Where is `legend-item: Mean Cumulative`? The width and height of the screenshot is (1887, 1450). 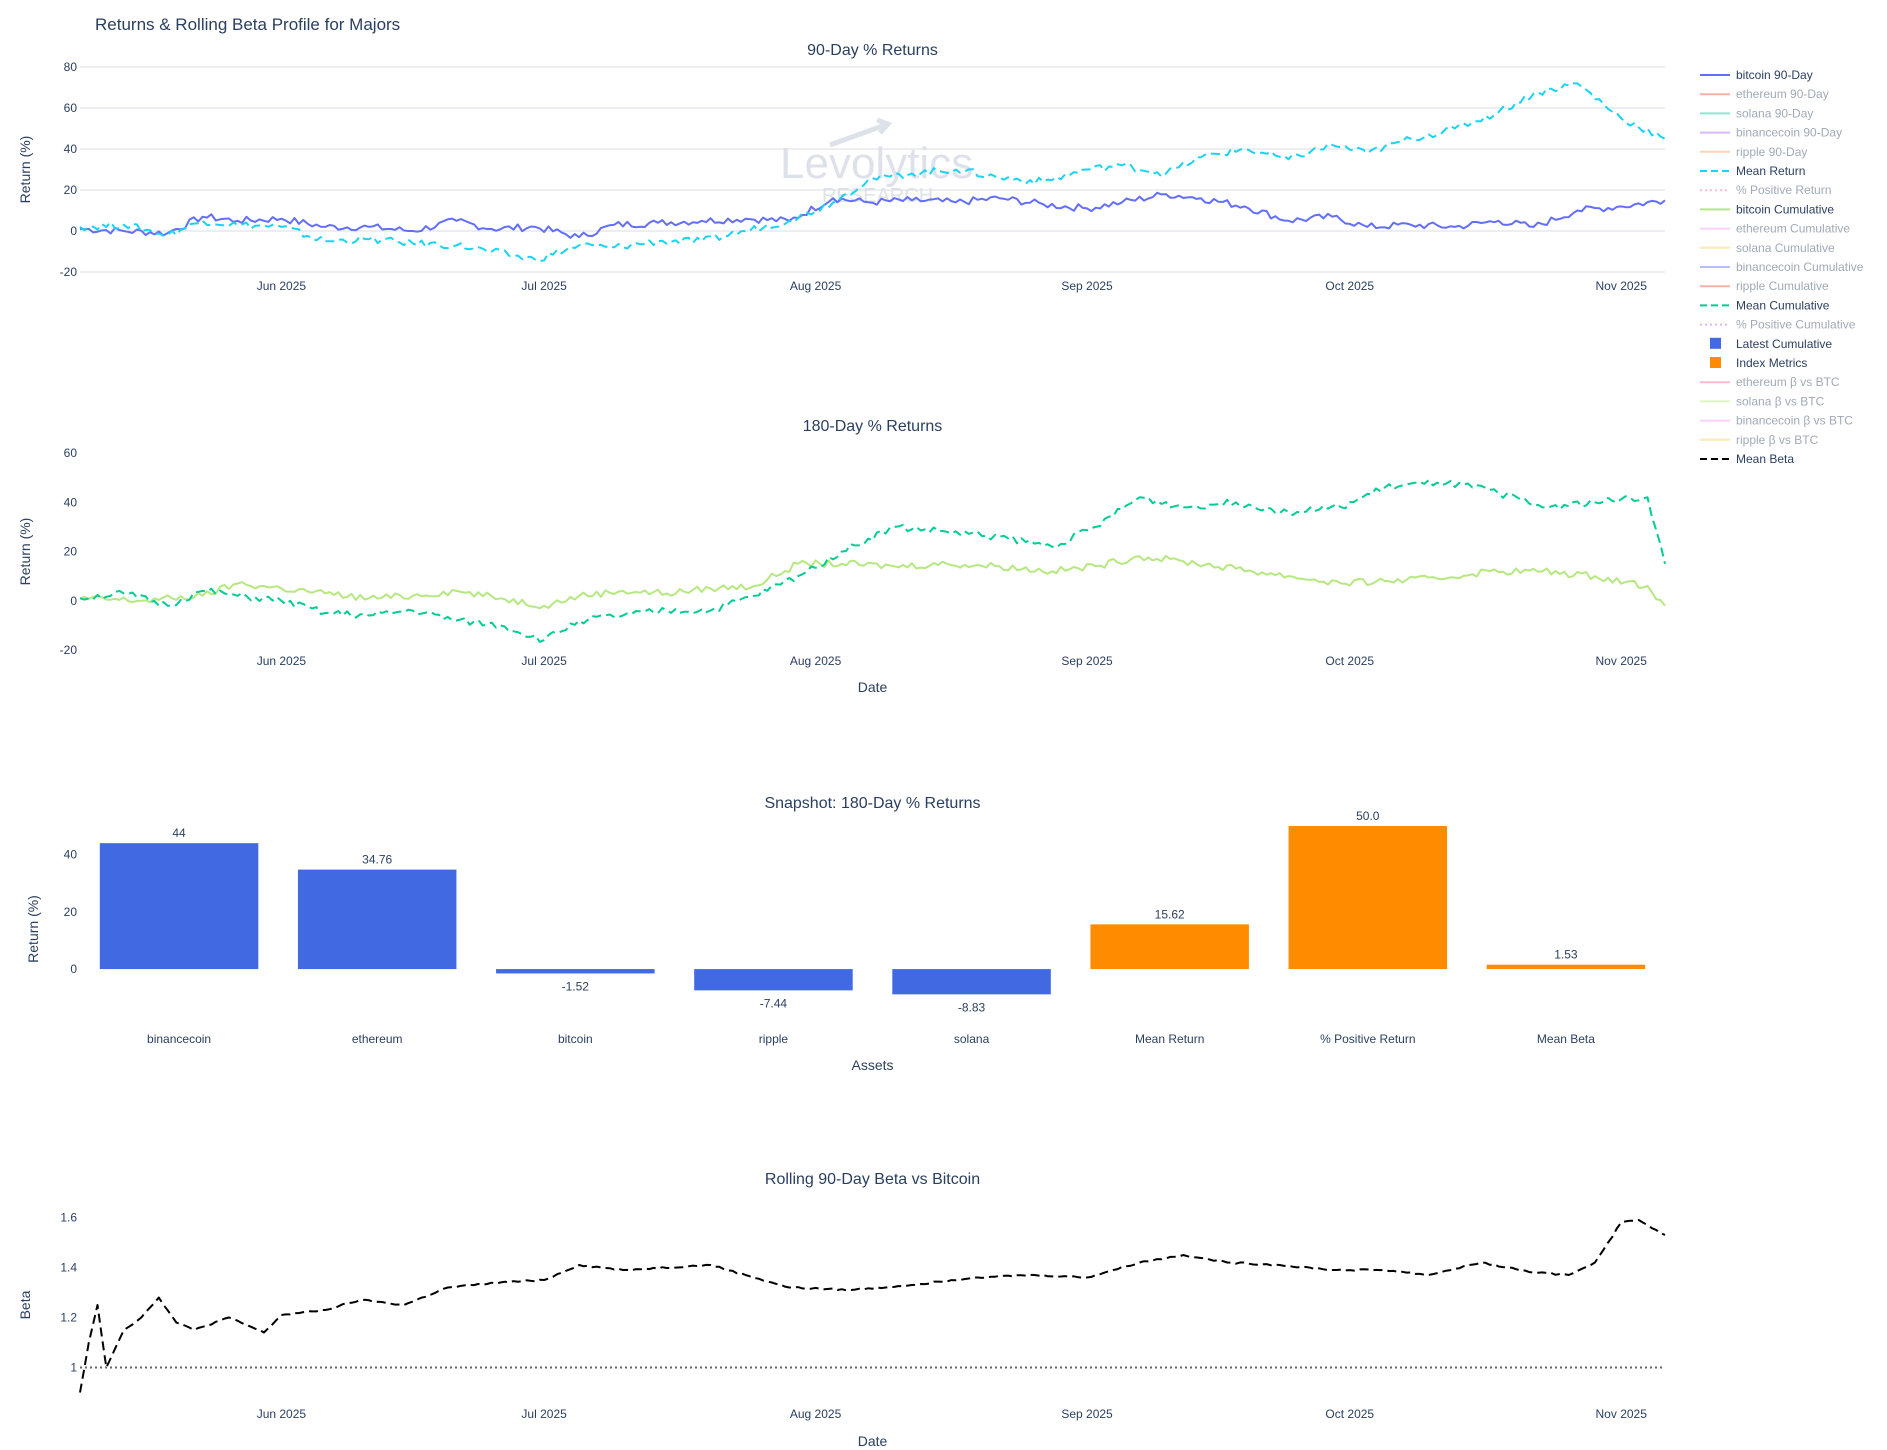
legend-item: Mean Cumulative is located at coordinates (1765, 305).